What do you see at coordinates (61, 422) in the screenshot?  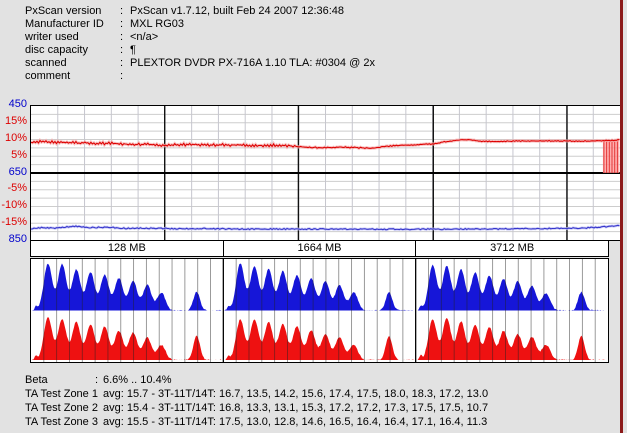 I see `summary-label: TA Test Zone 3` at bounding box center [61, 422].